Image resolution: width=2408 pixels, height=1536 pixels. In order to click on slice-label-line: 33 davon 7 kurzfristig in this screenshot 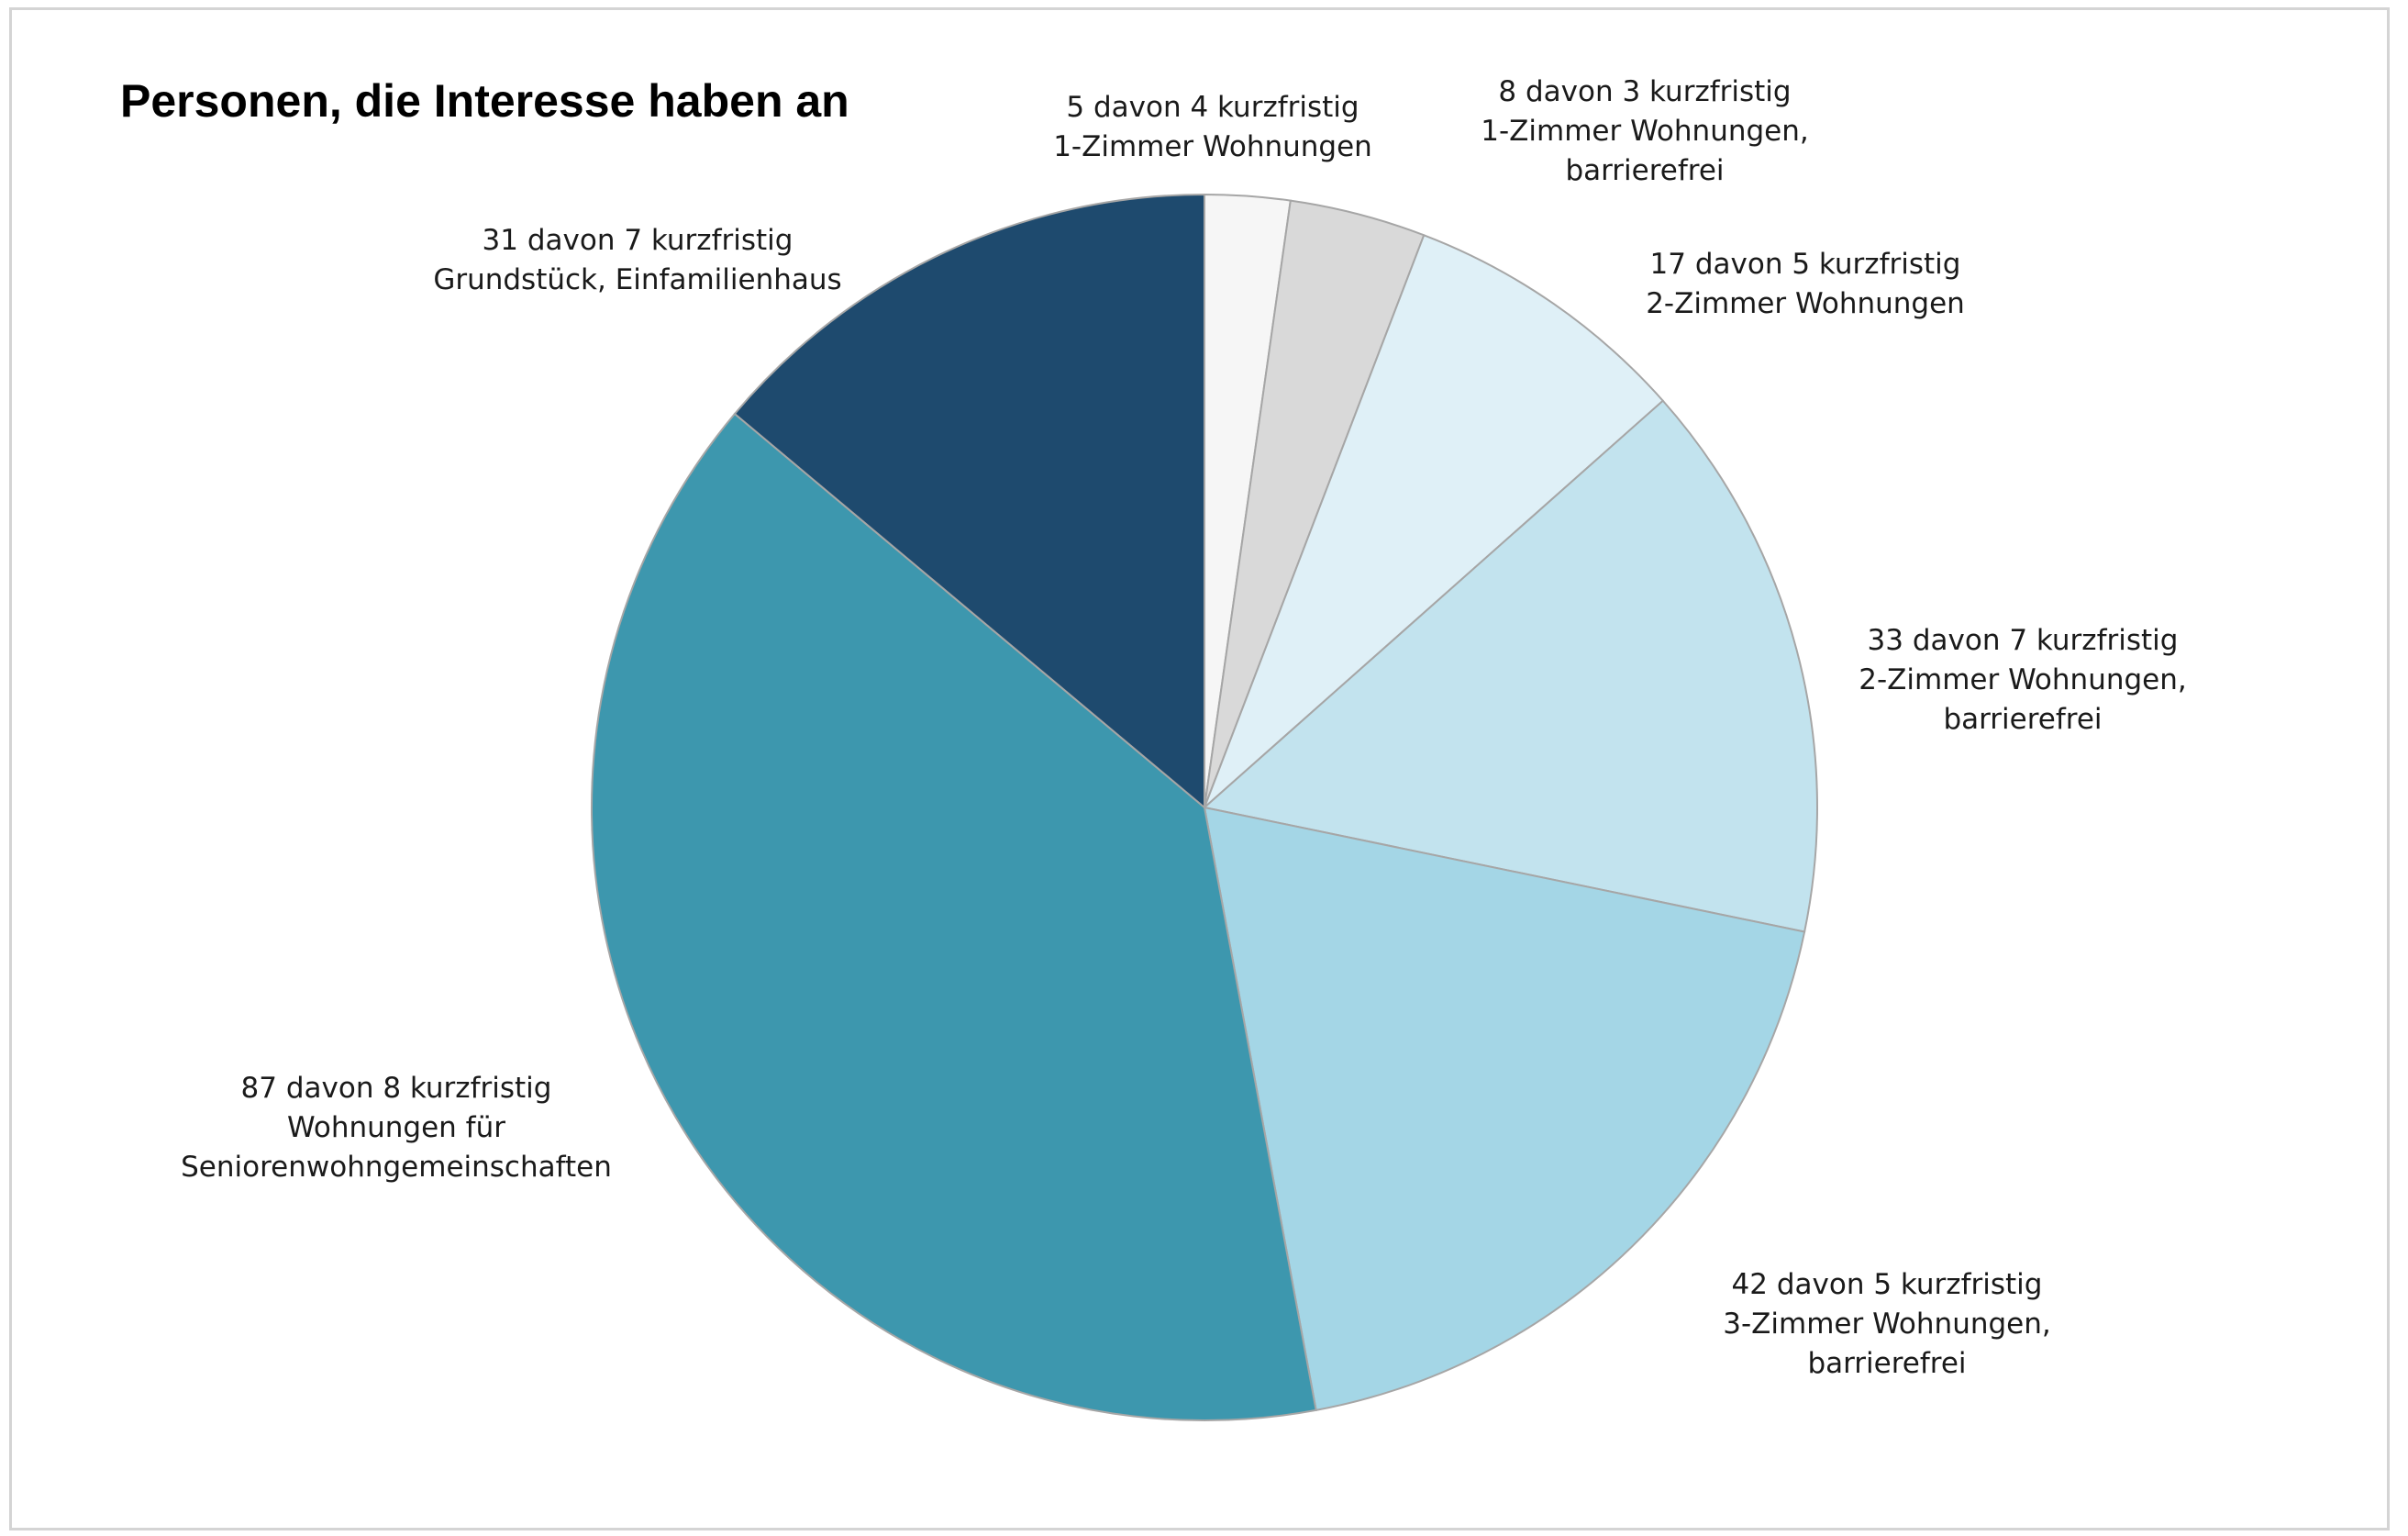, I will do `click(2023, 640)`.